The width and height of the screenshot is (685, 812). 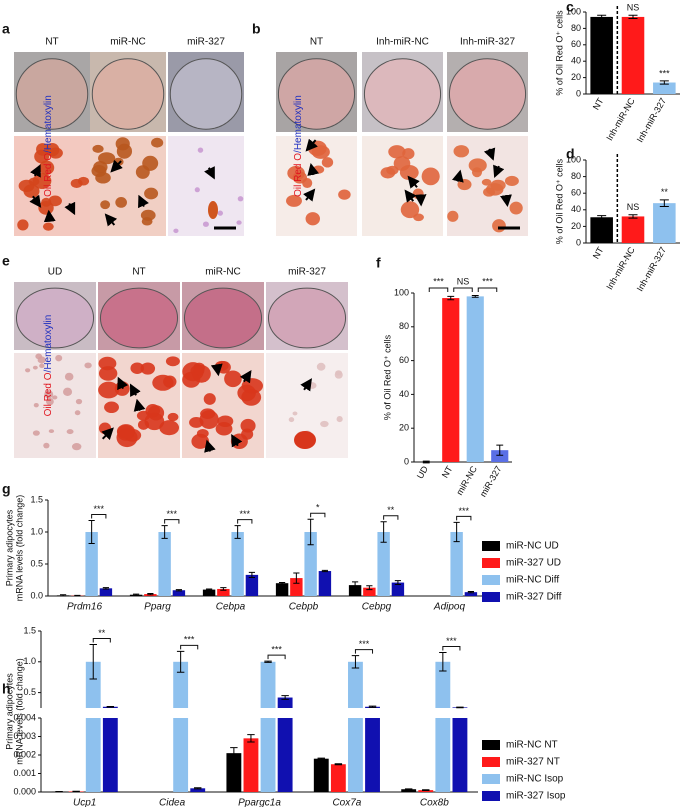 What do you see at coordinates (651, 120) in the screenshot?
I see `x-tick-label: Inh-miR-327` at bounding box center [651, 120].